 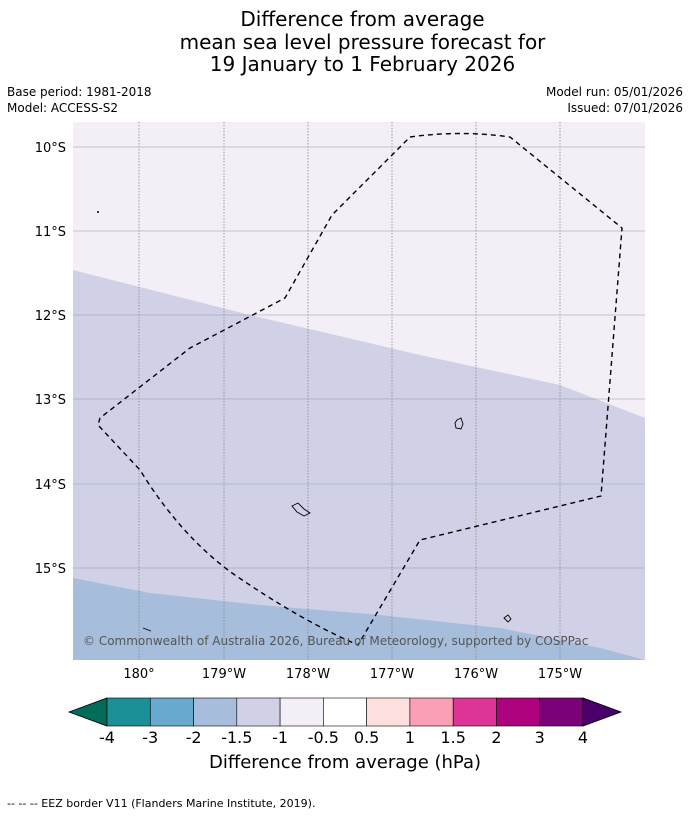 I want to click on colorbar-tick-label: -1.5, so click(x=236, y=737).